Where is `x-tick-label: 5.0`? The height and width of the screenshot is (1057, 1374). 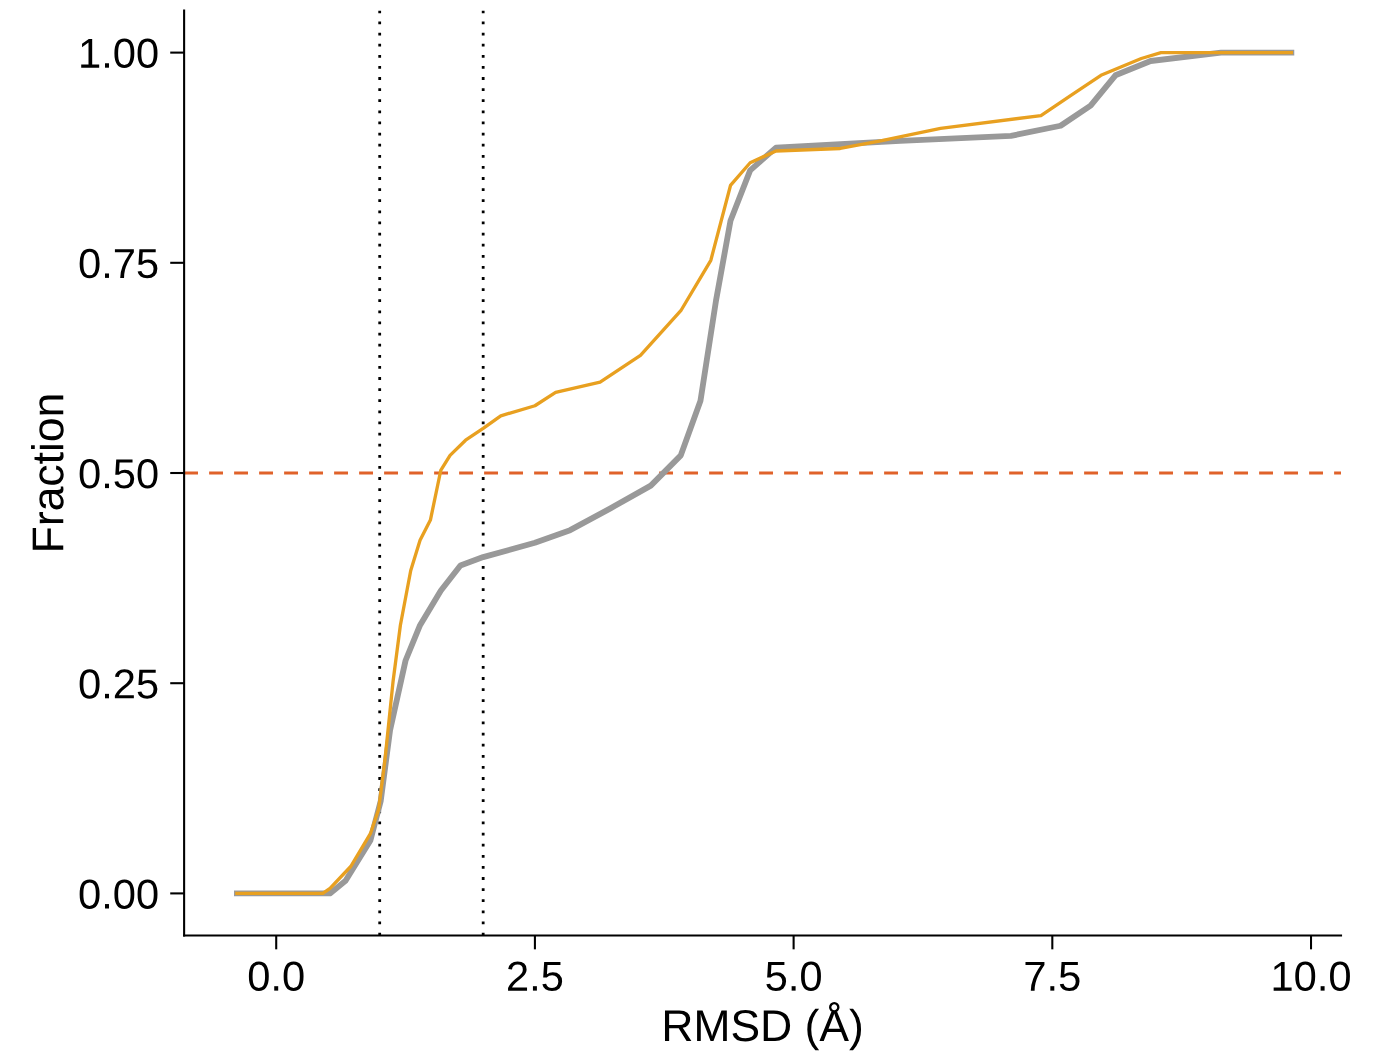
x-tick-label: 5.0 is located at coordinates (793, 976).